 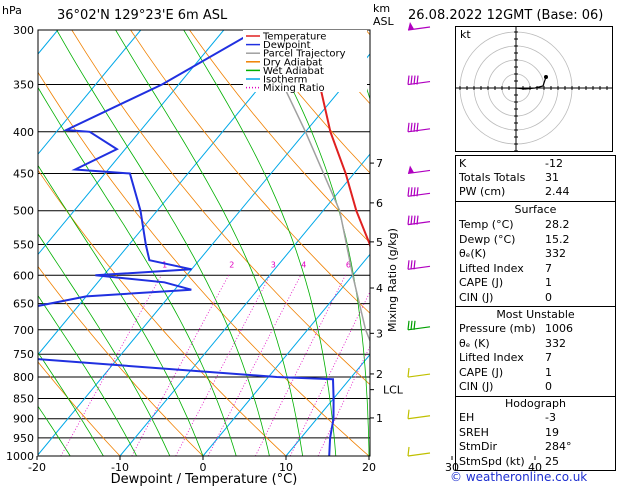 I want to click on hodograph: kt, so click(x=534, y=89).